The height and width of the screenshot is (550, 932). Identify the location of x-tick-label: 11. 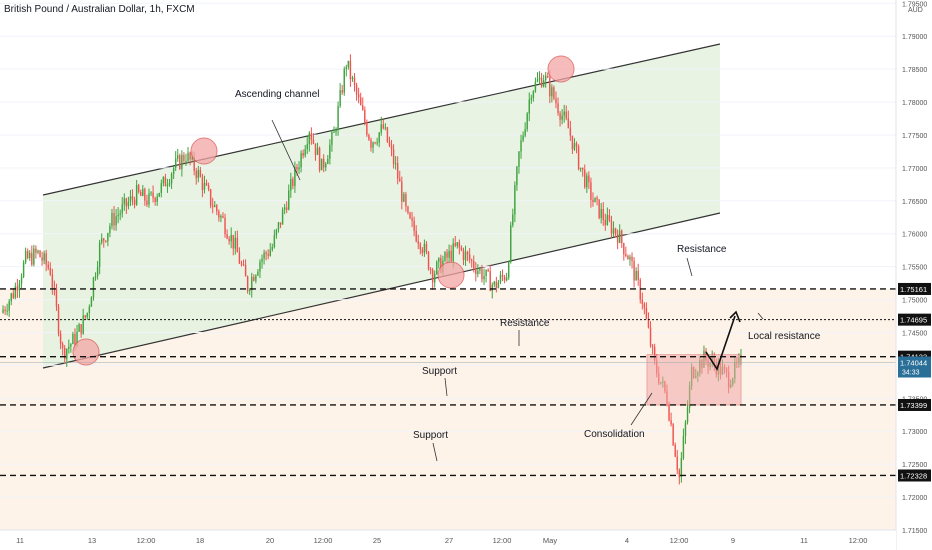
(804, 540).